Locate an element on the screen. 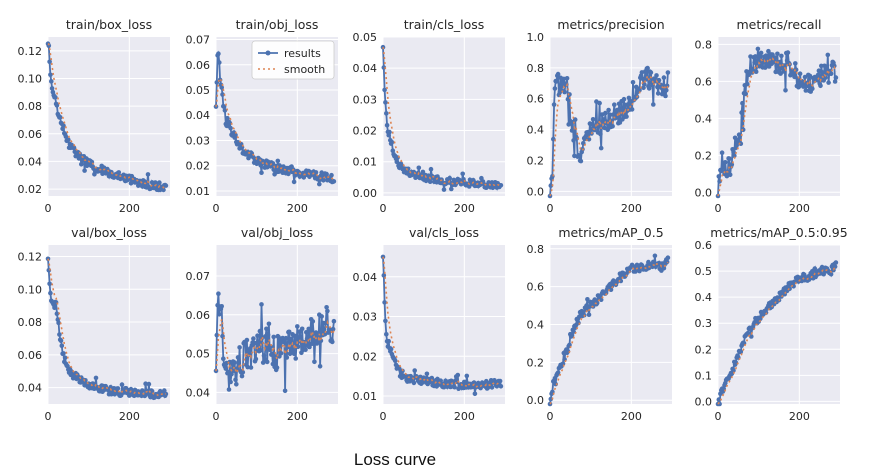  y-tick-label: 0.05 is located at coordinates (365, 37).